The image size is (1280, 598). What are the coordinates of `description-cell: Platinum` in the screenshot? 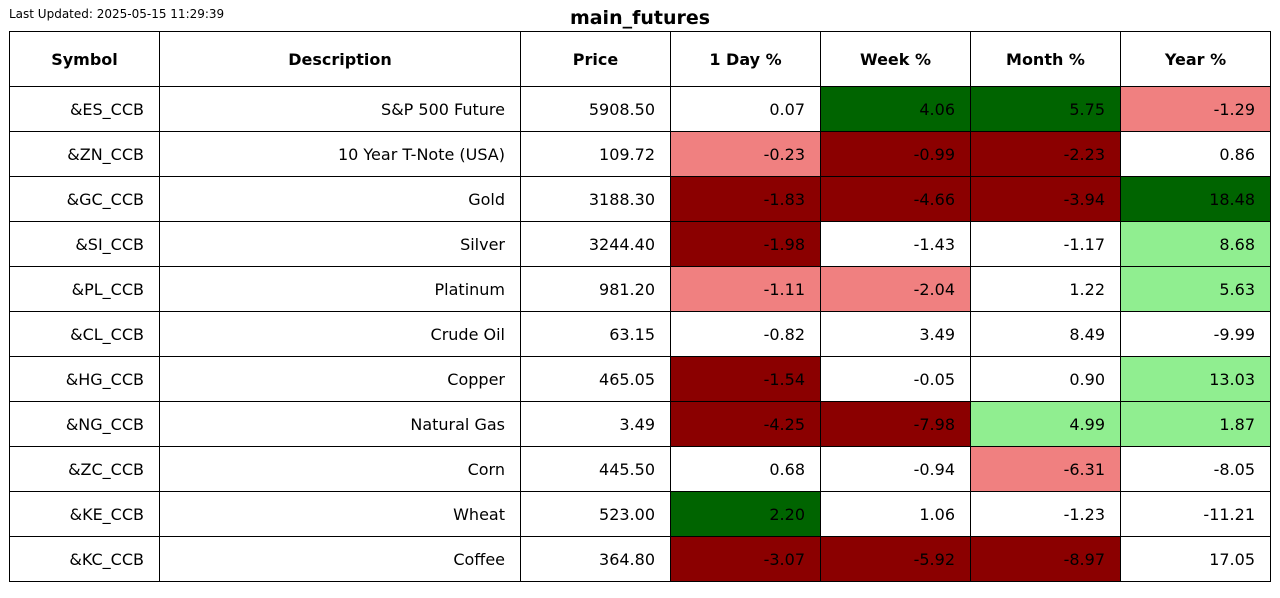 It's located at (340, 289).